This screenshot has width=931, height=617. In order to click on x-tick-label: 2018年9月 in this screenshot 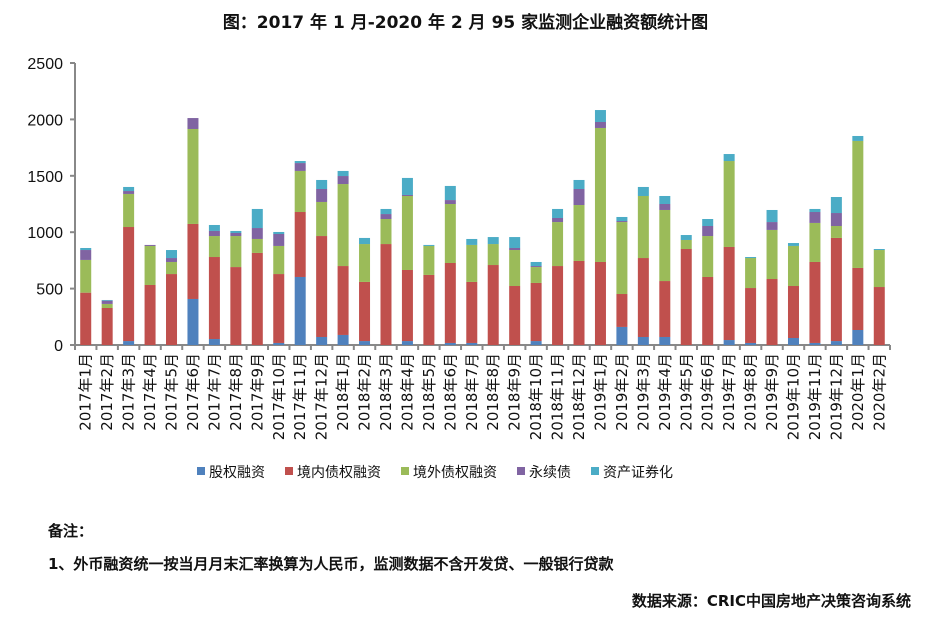, I will do `click(515, 392)`.